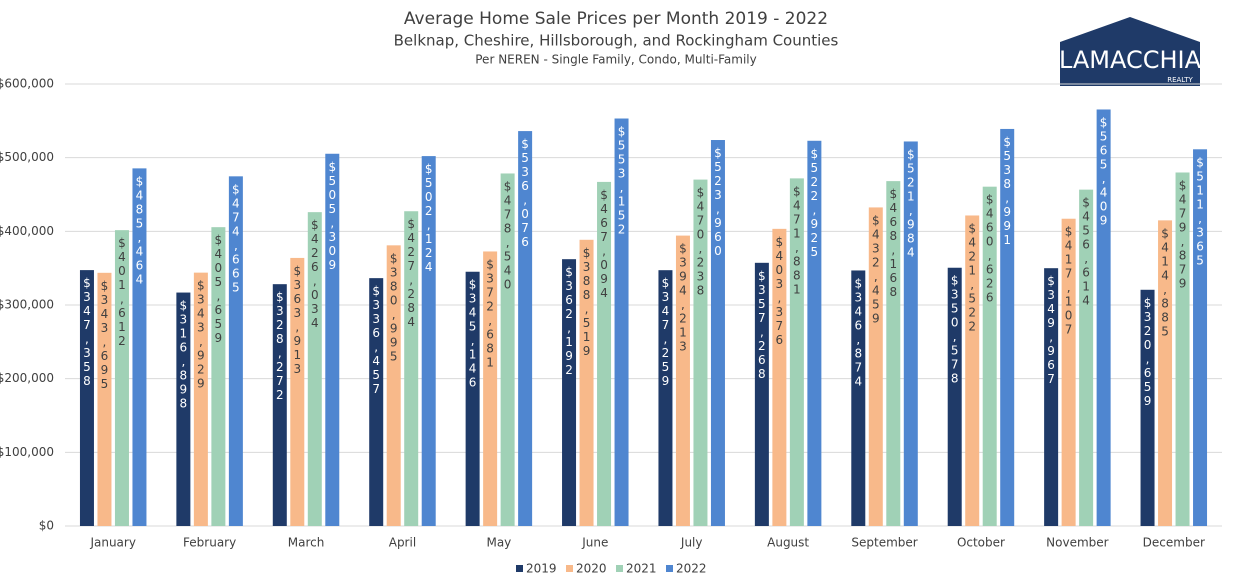  I want to click on y-tick-label: $200,000, so click(27, 378).